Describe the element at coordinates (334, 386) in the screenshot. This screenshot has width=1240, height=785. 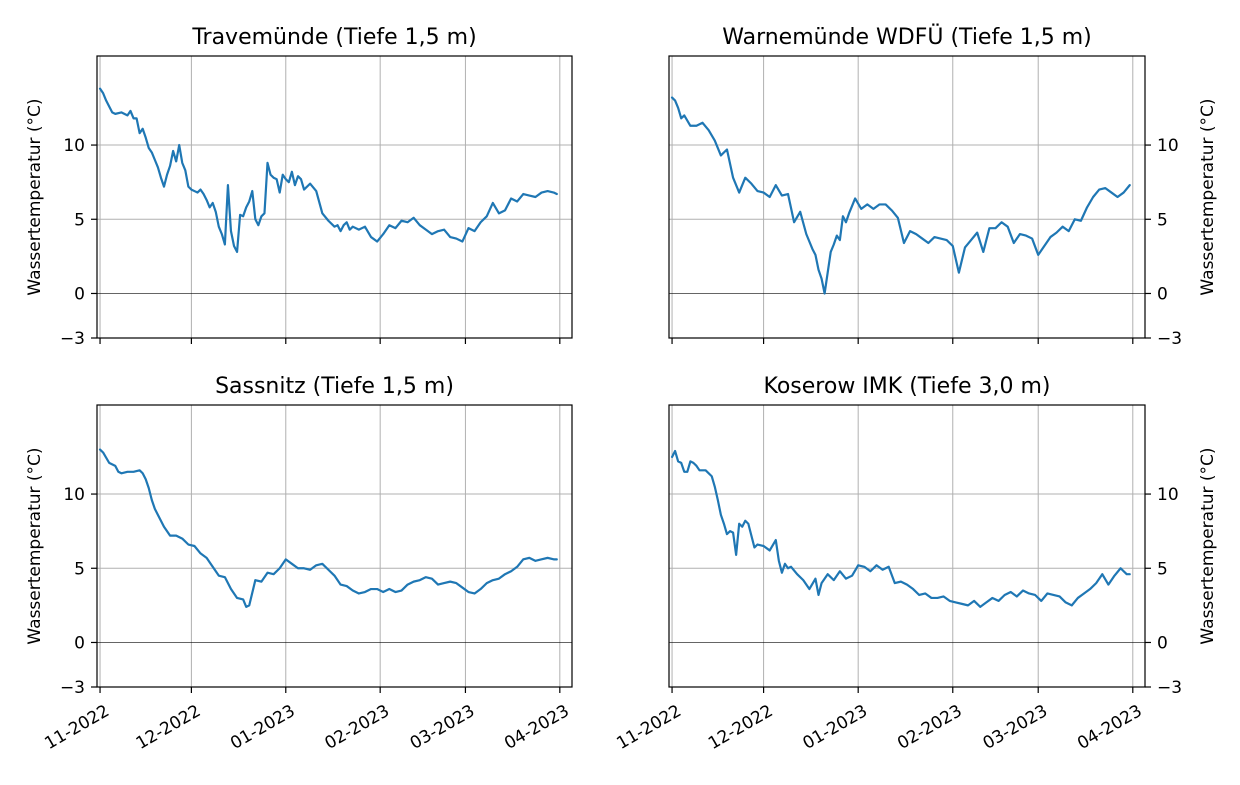
I see `chart-title: Sassnitz (Tiefe 1,5 m)` at that location.